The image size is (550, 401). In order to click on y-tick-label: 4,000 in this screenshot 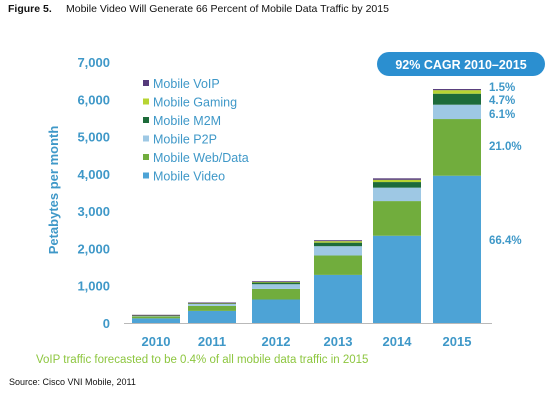, I will do `click(93, 174)`.